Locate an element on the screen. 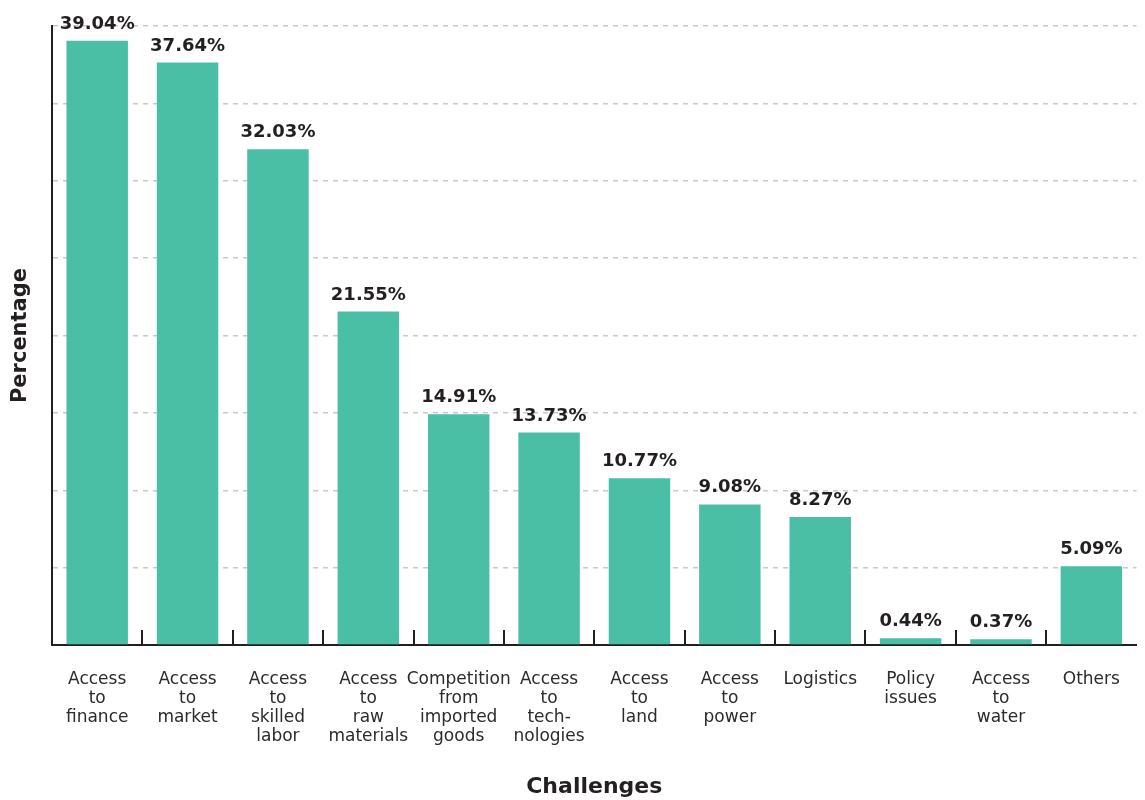 The height and width of the screenshot is (800, 1145). data-label: 8.27% is located at coordinates (820, 499).